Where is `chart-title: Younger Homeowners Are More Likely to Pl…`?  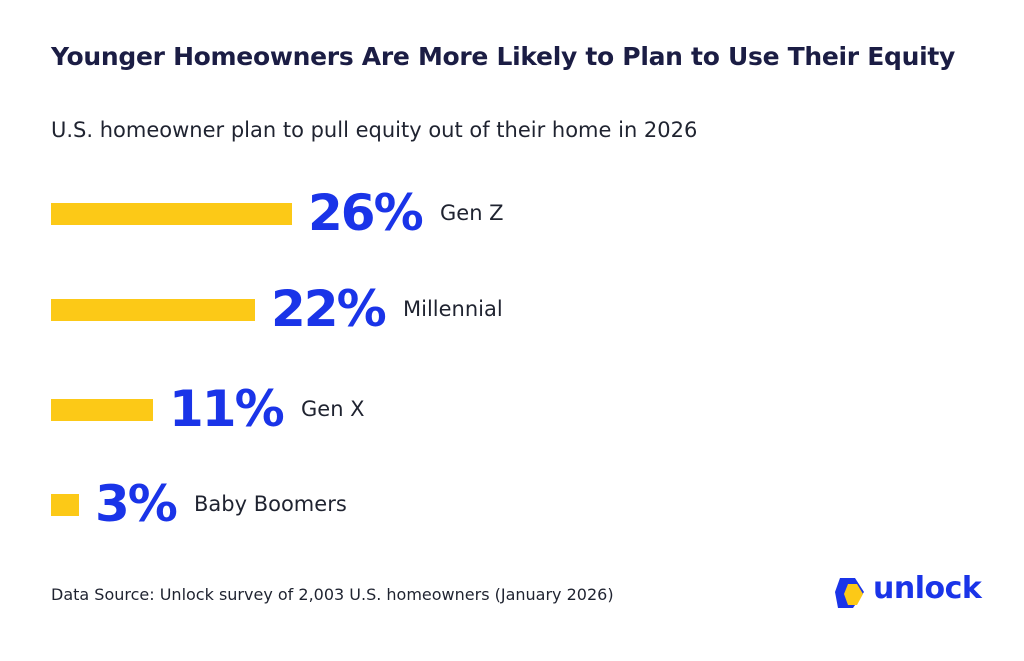
chart-title: Younger Homeowners Are More Likely to Pl… is located at coordinates (503, 56).